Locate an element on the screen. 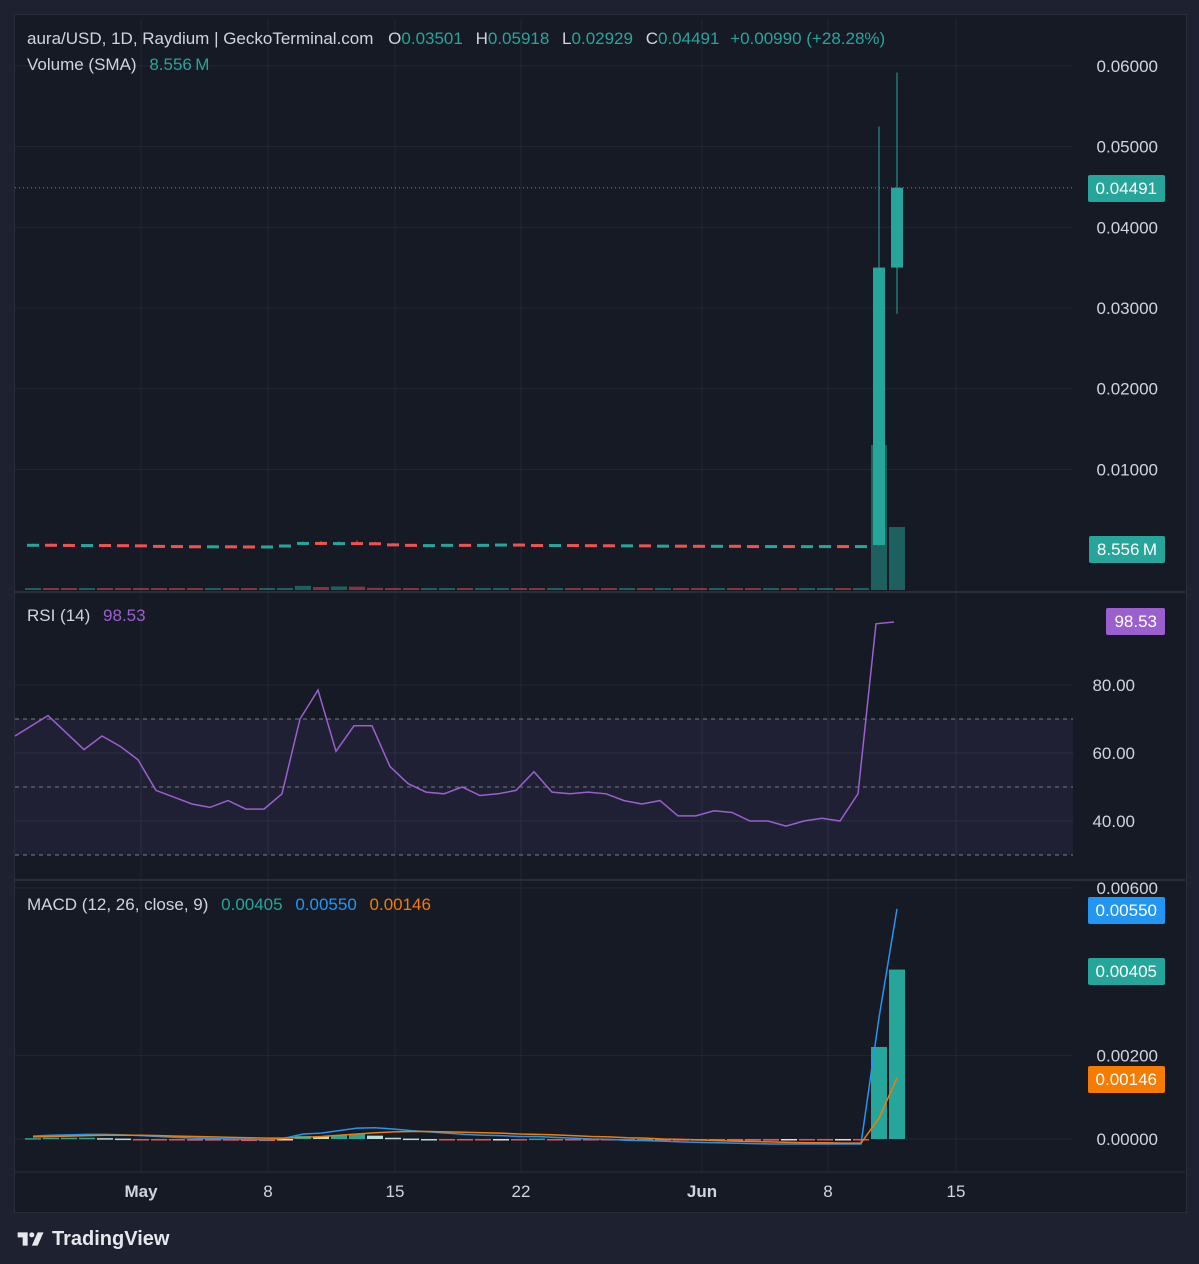 The width and height of the screenshot is (1199, 1264). rsi-tick-label: 40.00 is located at coordinates (1113, 821).